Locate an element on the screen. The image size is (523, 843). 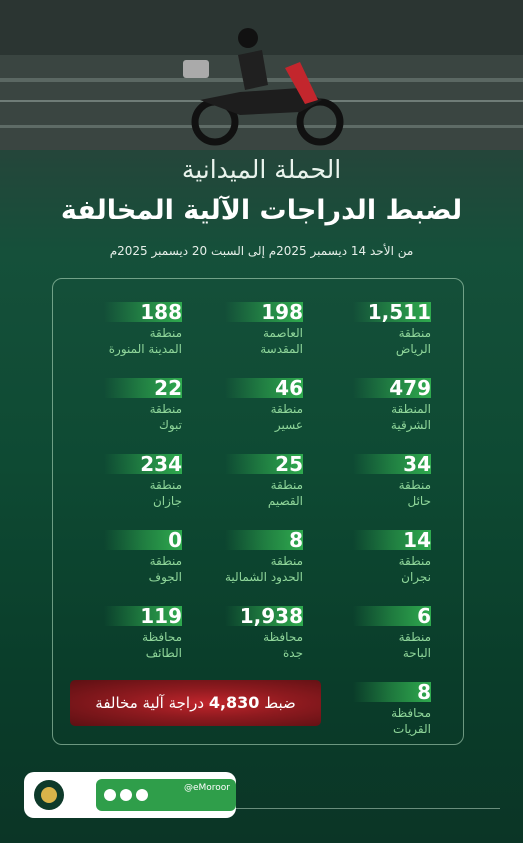
region-value: 479 is located at coordinates (368, 388).